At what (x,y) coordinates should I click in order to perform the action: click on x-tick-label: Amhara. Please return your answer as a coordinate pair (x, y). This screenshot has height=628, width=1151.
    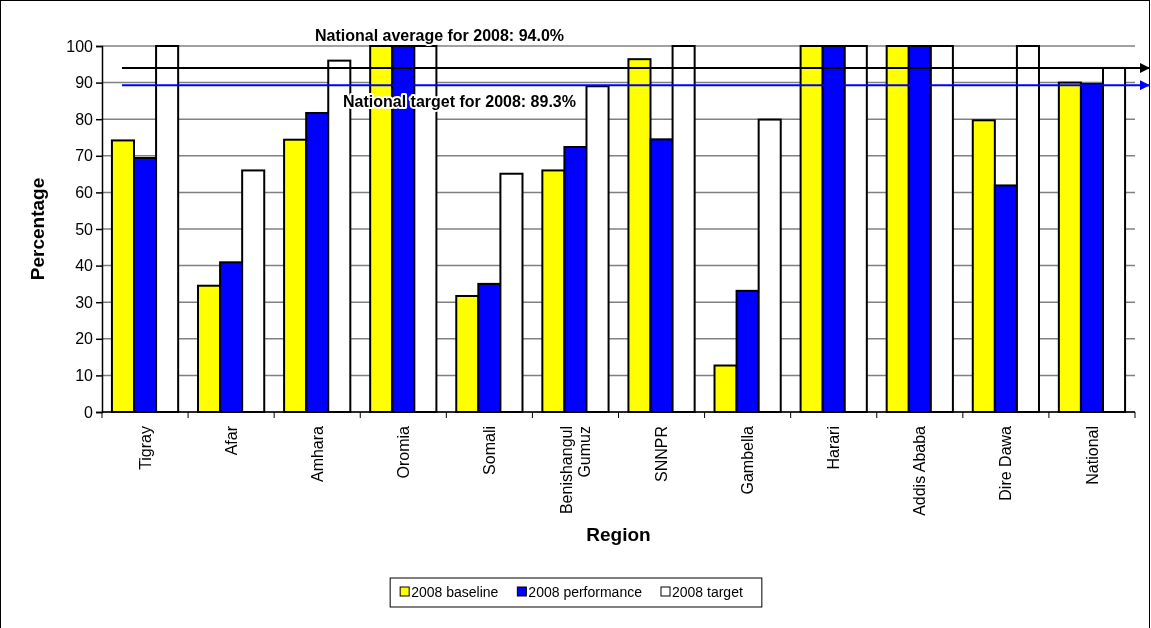
    Looking at the image, I should click on (317, 454).